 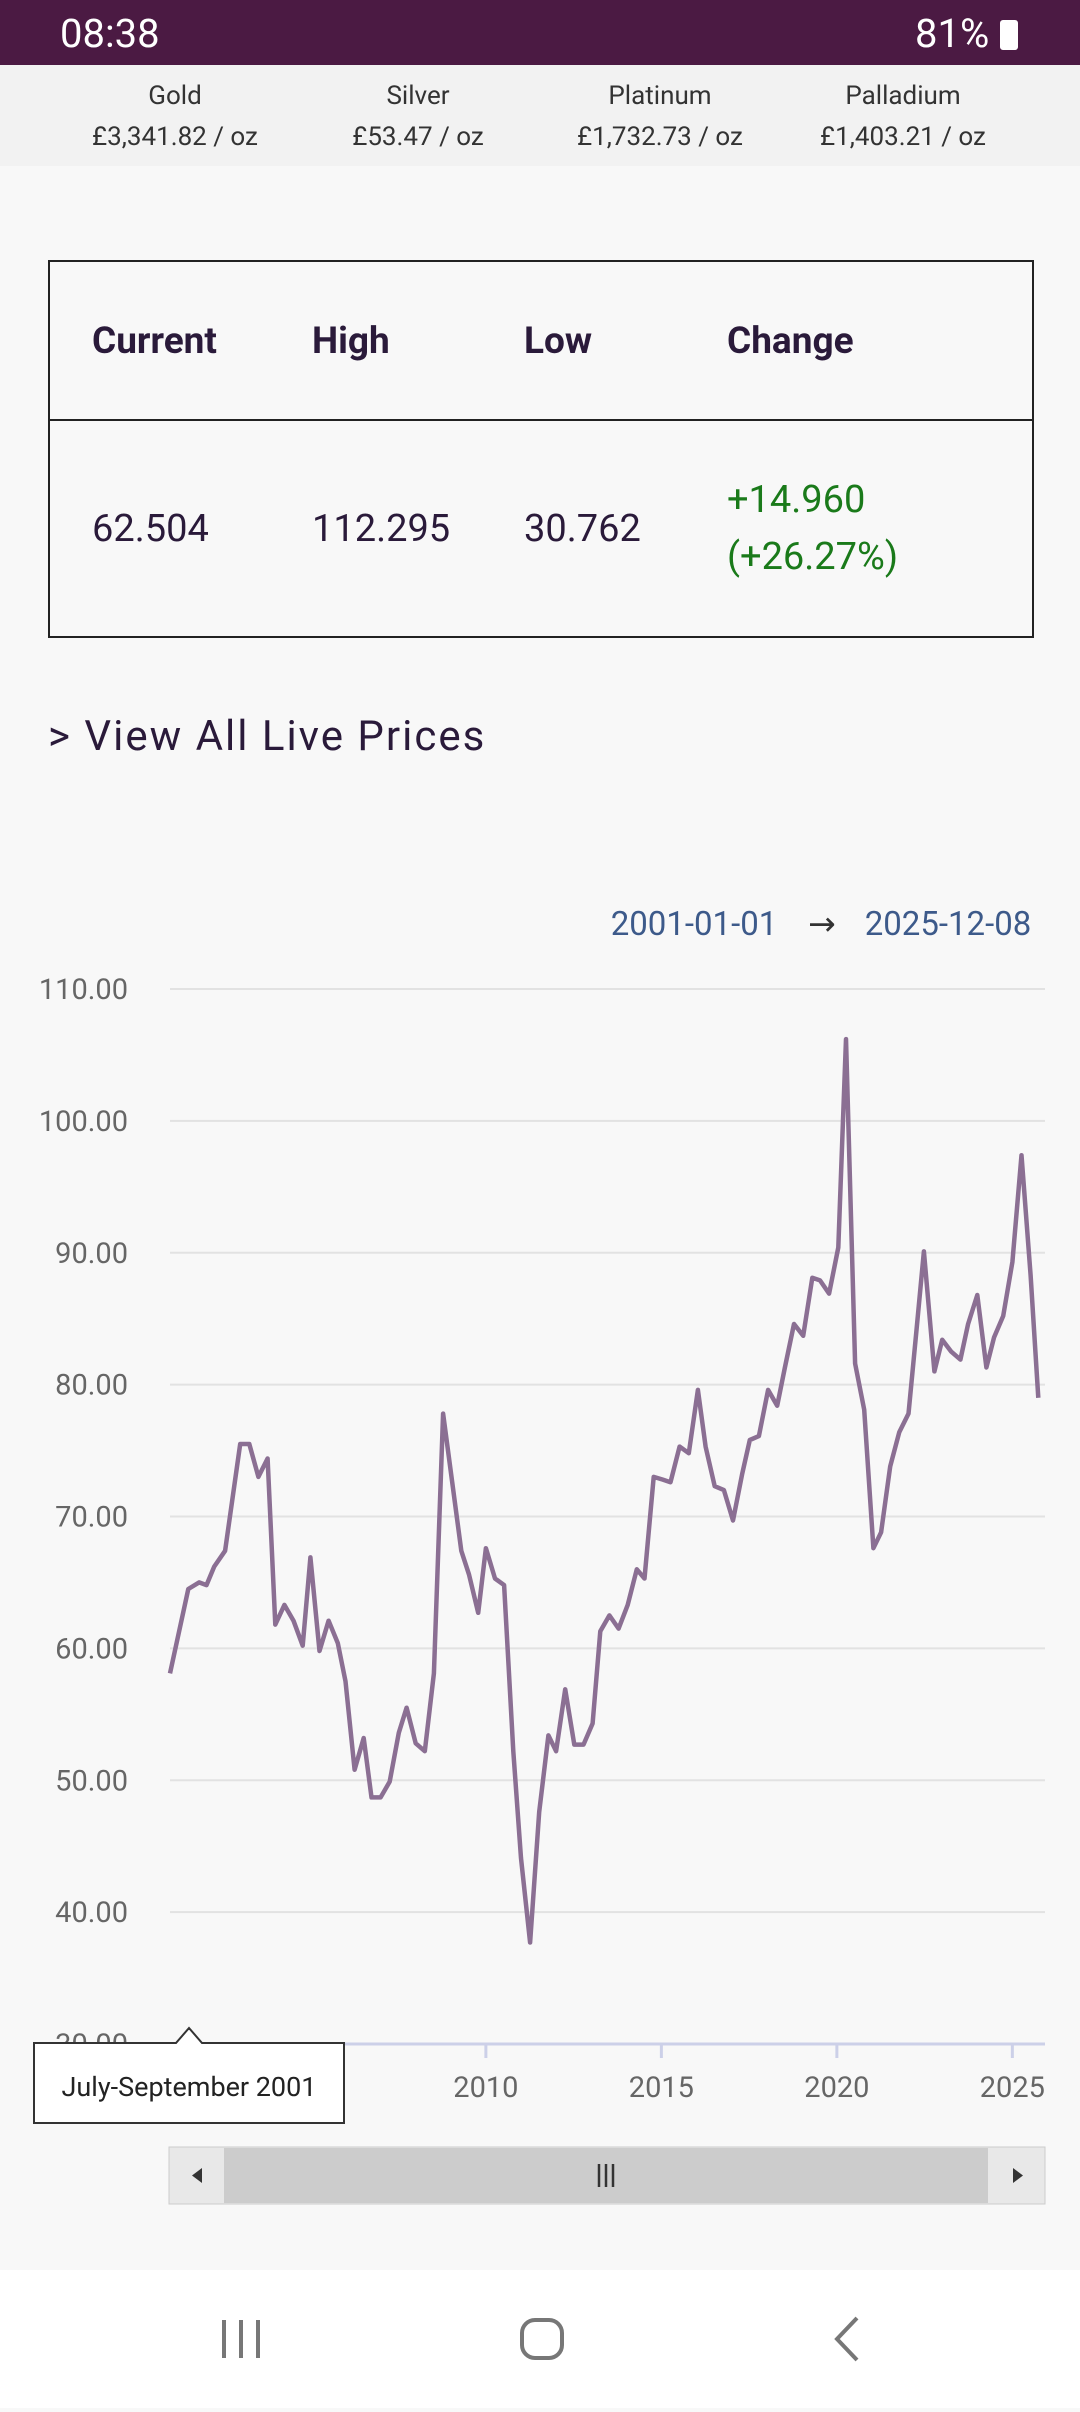 What do you see at coordinates (83, 1122) in the screenshot?
I see `y-tick-label: 100.00` at bounding box center [83, 1122].